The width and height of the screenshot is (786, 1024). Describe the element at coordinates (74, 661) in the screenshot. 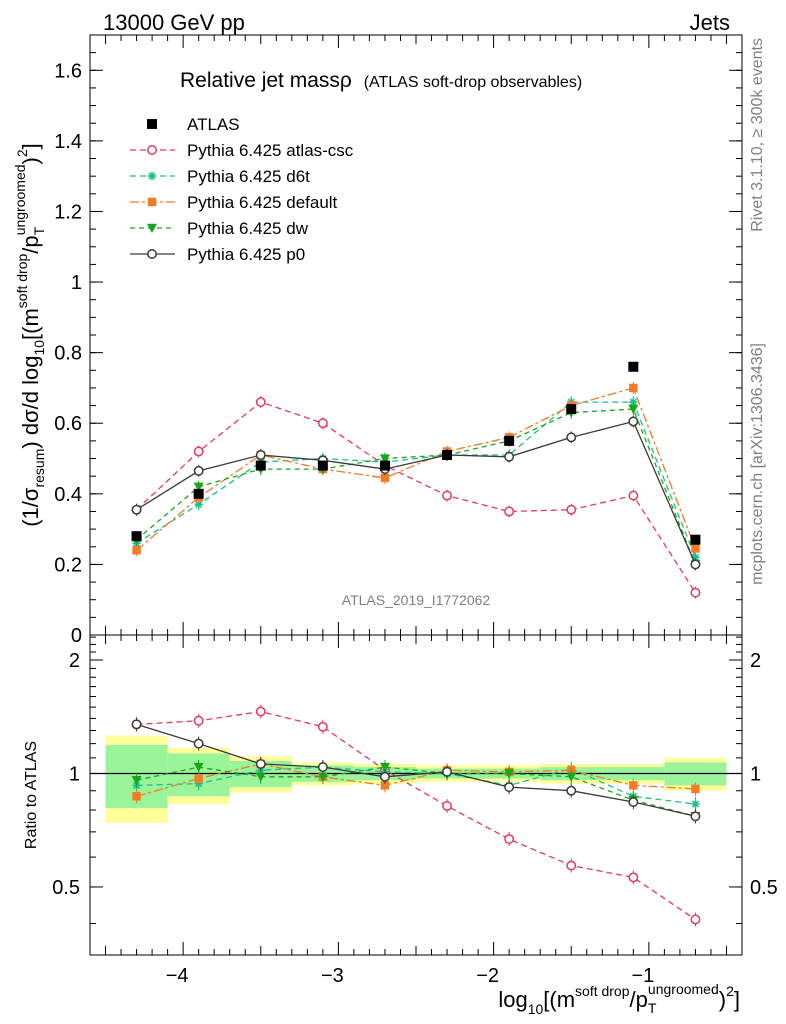

I see `ratio-ytick-label: 2` at that location.